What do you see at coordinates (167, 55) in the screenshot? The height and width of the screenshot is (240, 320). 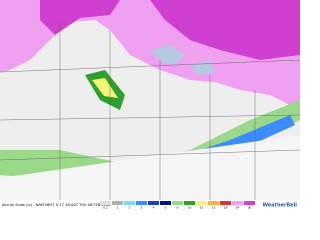 I see `lake` at bounding box center [167, 55].